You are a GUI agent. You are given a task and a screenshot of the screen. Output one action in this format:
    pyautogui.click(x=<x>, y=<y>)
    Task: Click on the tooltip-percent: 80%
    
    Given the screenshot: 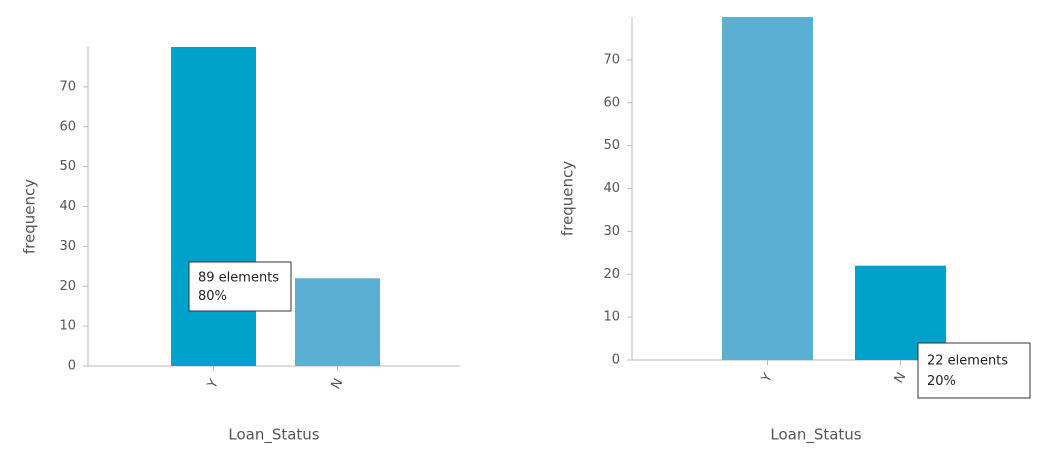 What is the action you would take?
    pyautogui.click(x=212, y=296)
    